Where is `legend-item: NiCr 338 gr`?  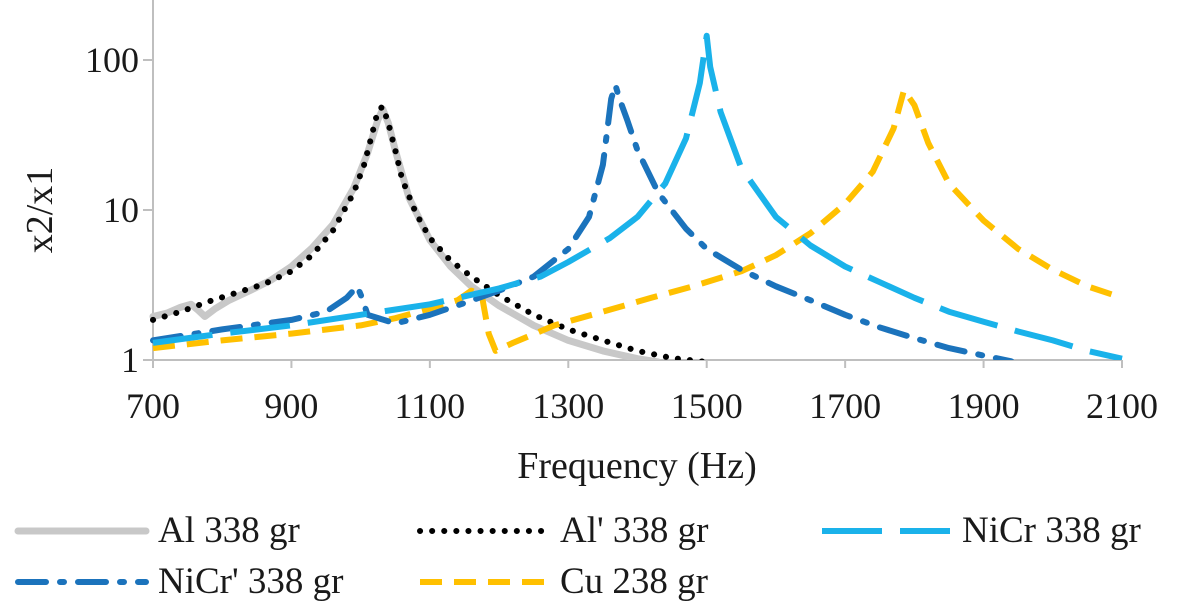
legend-item: NiCr 338 gr is located at coordinates (981, 530).